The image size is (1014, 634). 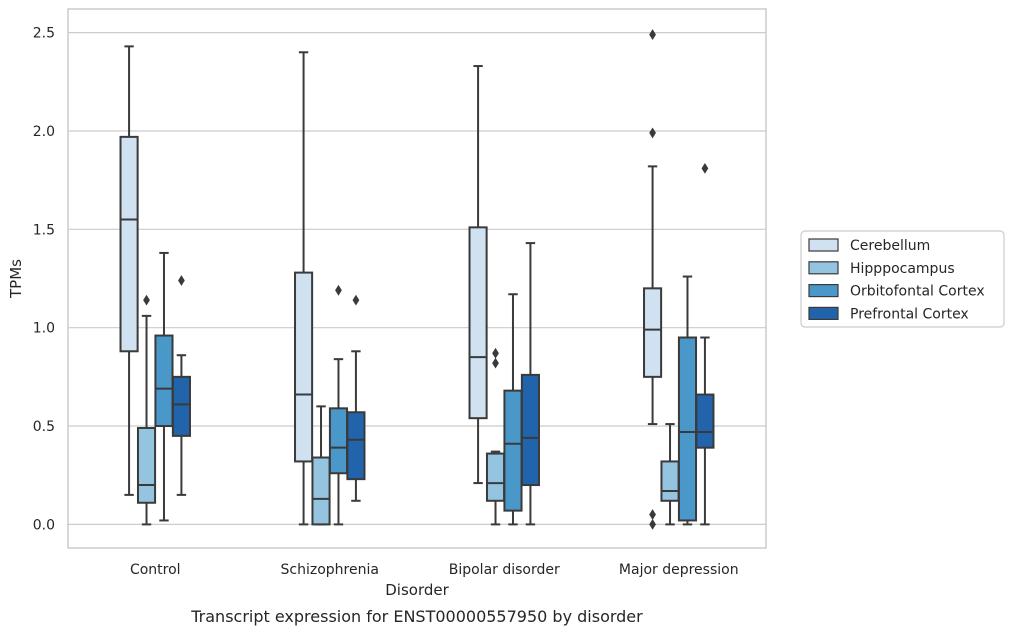 I want to click on legend-frame, so click(x=902, y=279).